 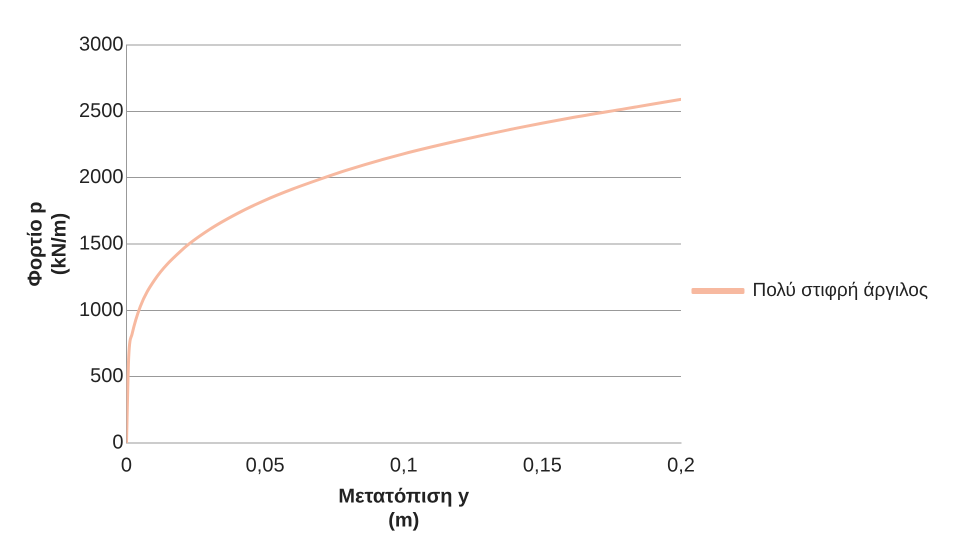 I want to click on y-tick-label: 500, so click(x=107, y=376).